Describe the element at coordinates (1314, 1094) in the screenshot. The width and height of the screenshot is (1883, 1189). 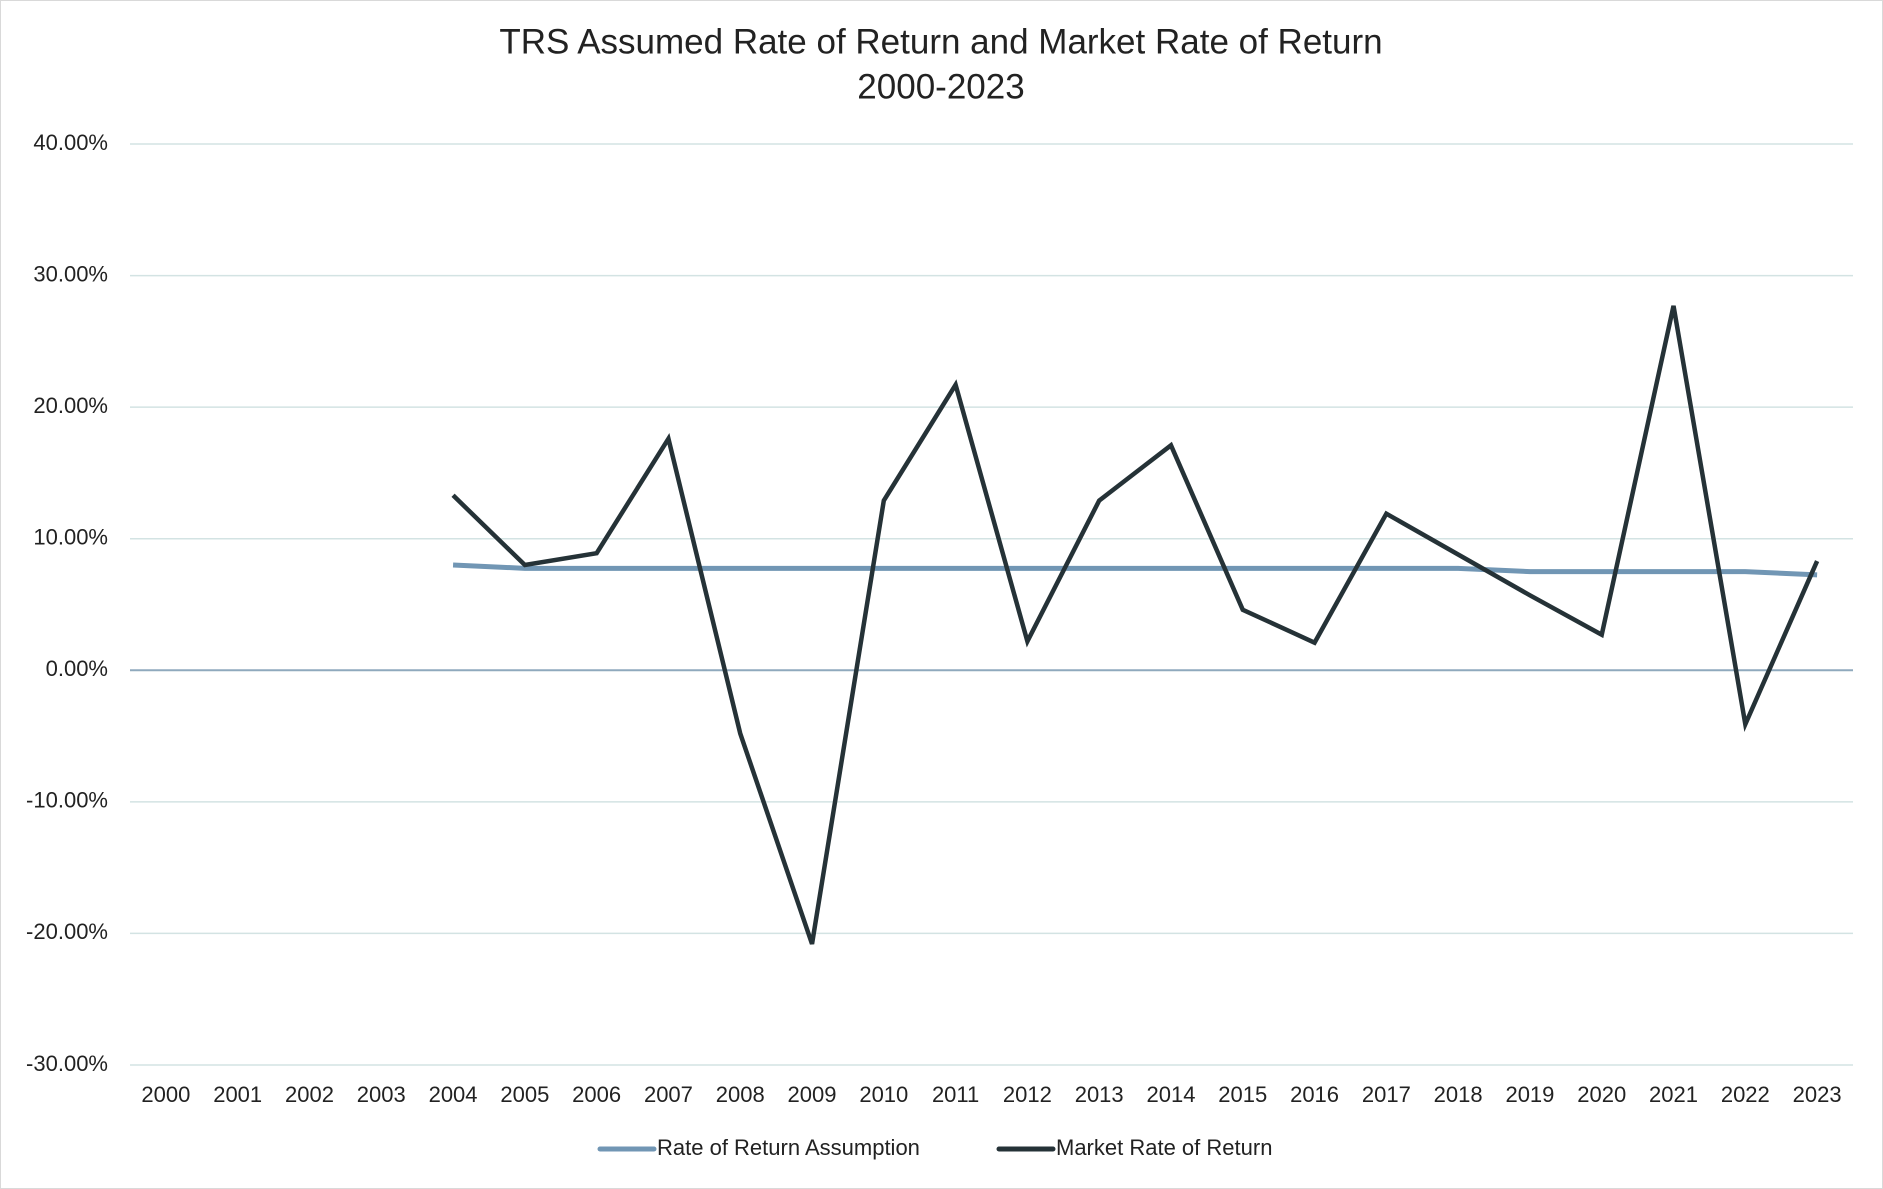
I see `x-tick-label: 2016` at that location.